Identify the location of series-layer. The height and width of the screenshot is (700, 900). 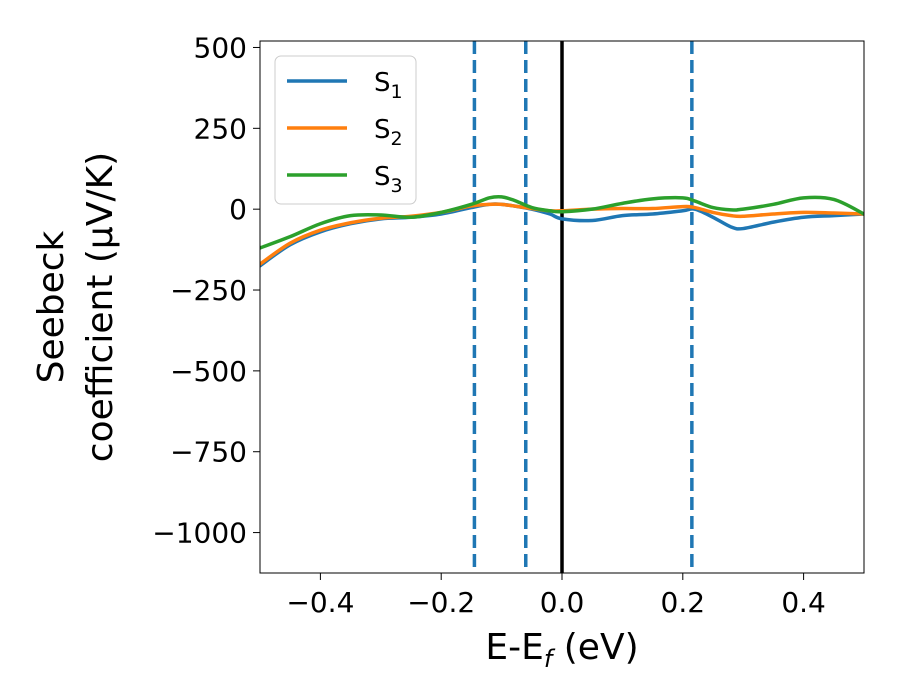
(562, 231).